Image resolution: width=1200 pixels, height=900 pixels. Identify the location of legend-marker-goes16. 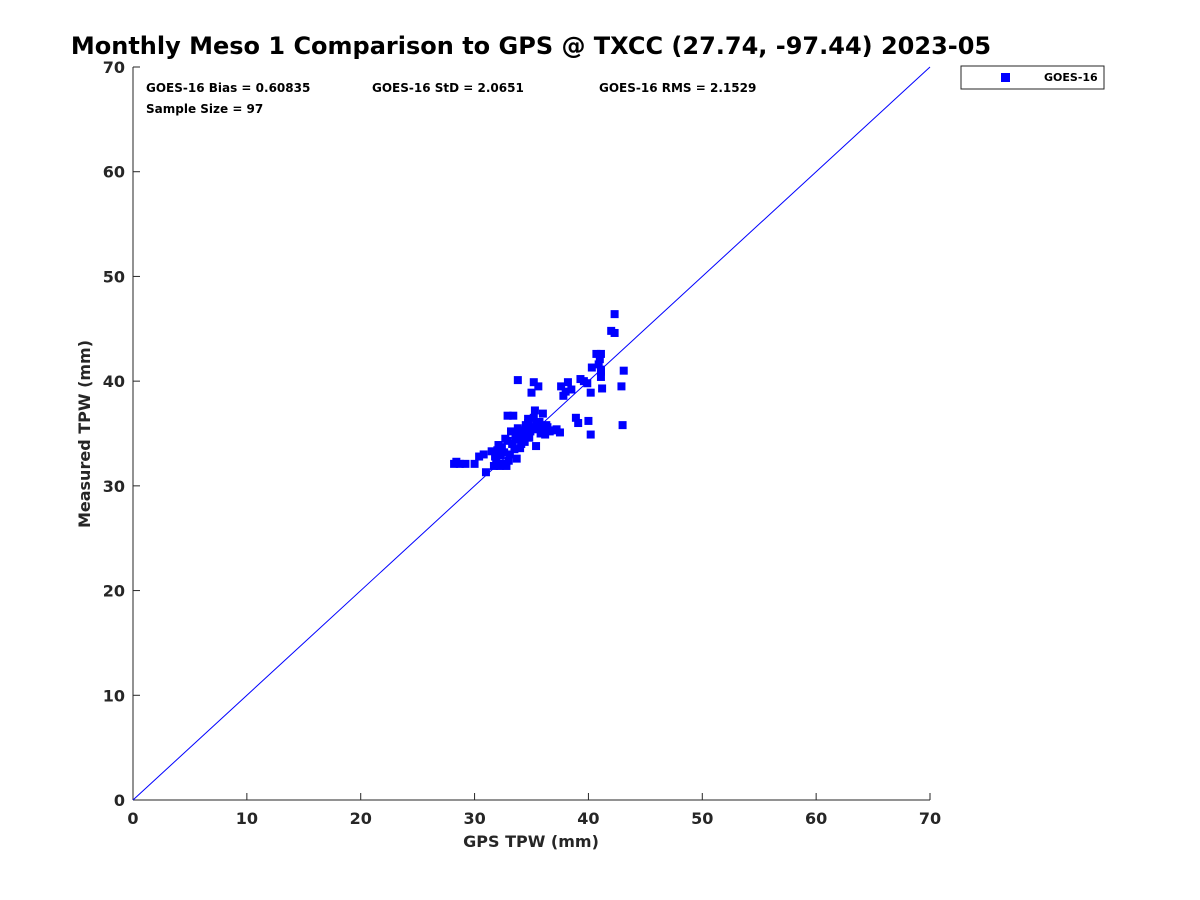
(1005, 77).